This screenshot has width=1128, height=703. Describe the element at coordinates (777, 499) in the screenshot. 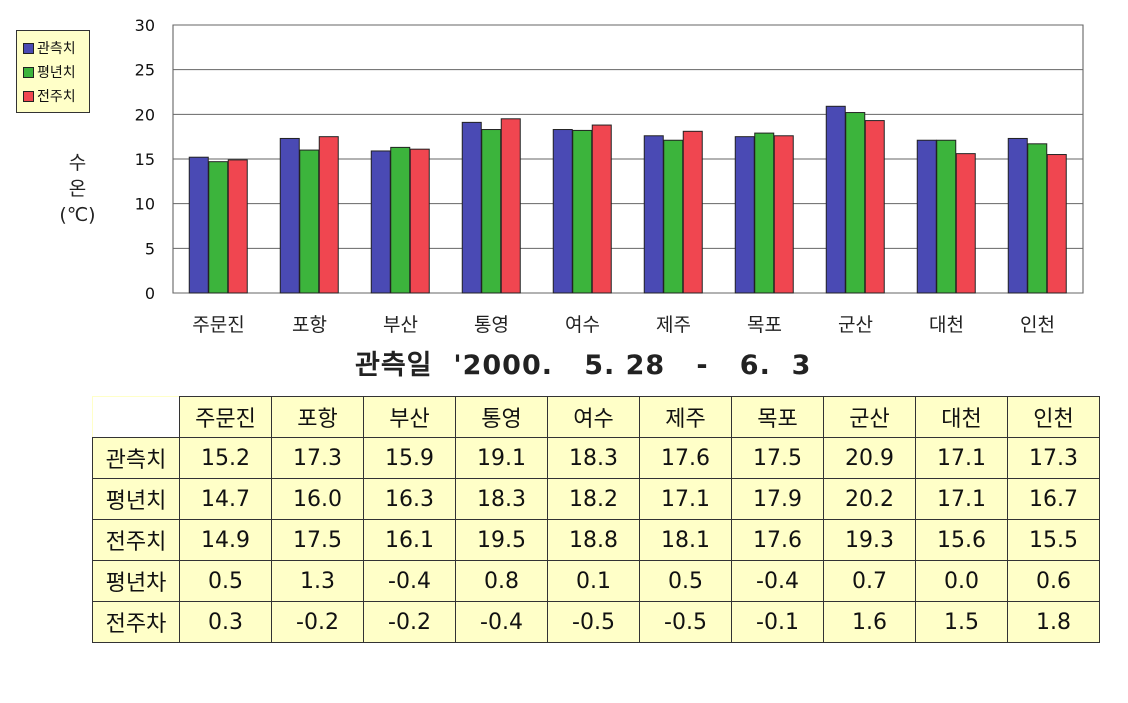

I see `table-cell: 17.9` at that location.